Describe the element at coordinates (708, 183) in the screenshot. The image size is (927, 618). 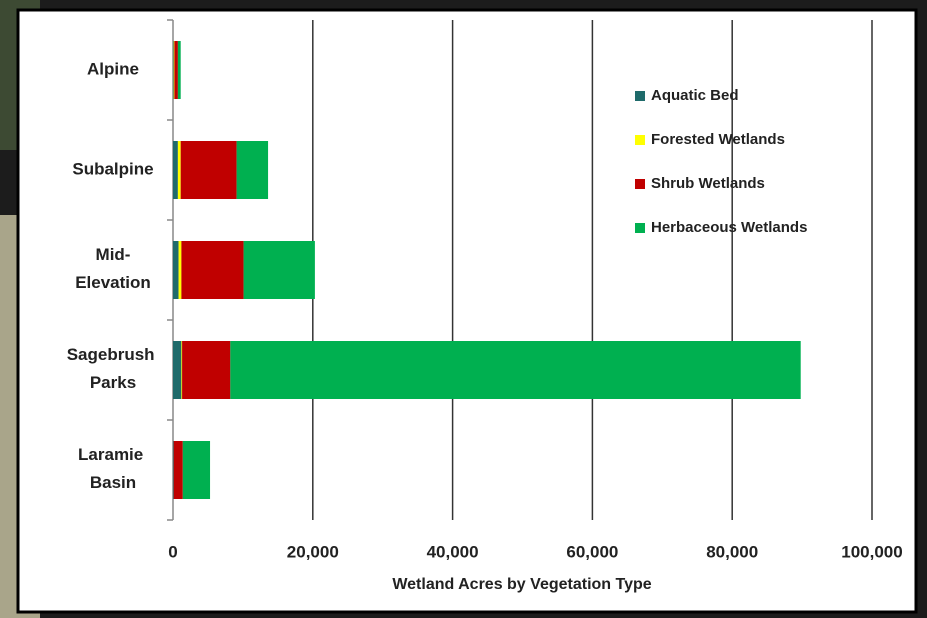
I see `legend-label: Shrub Wetlands` at that location.